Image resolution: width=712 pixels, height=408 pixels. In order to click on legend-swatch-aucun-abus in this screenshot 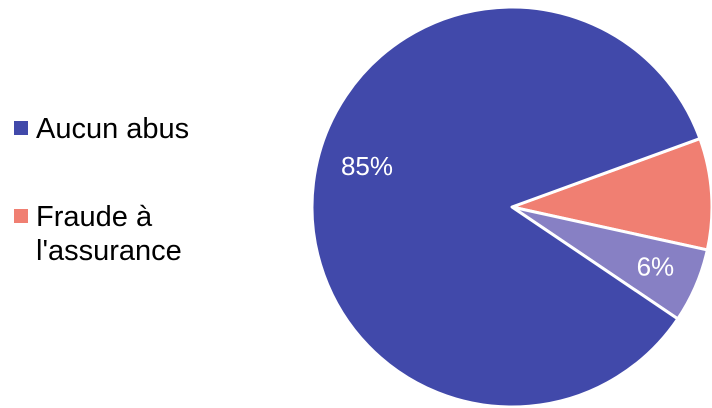, I will do `click(21, 128)`.